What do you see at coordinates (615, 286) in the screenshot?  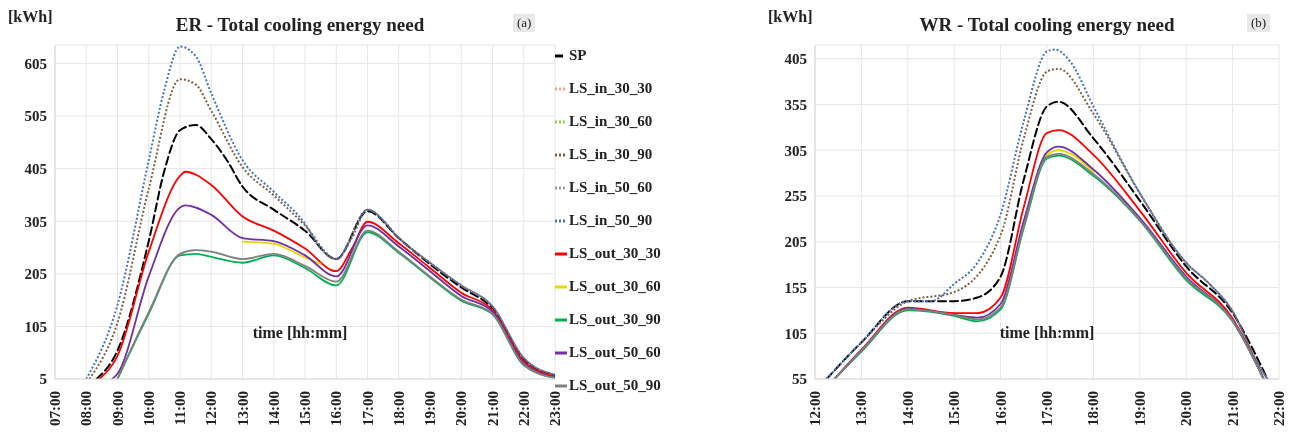 I see `legend-label: LS_out_30_60` at bounding box center [615, 286].